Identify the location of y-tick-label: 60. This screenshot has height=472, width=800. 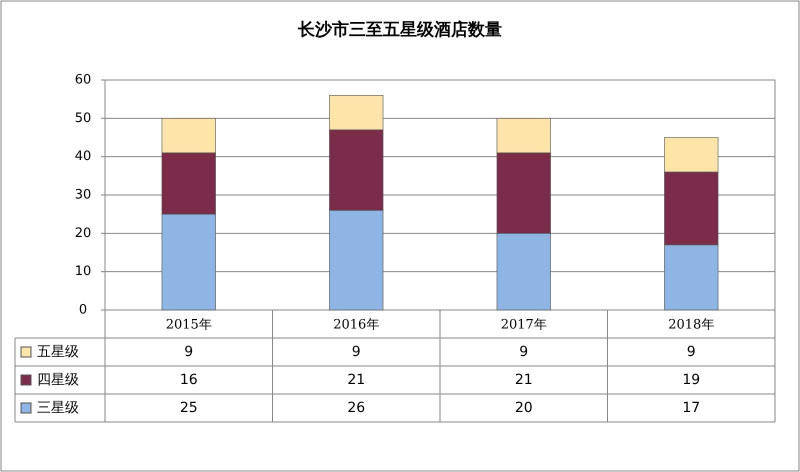
(83, 80).